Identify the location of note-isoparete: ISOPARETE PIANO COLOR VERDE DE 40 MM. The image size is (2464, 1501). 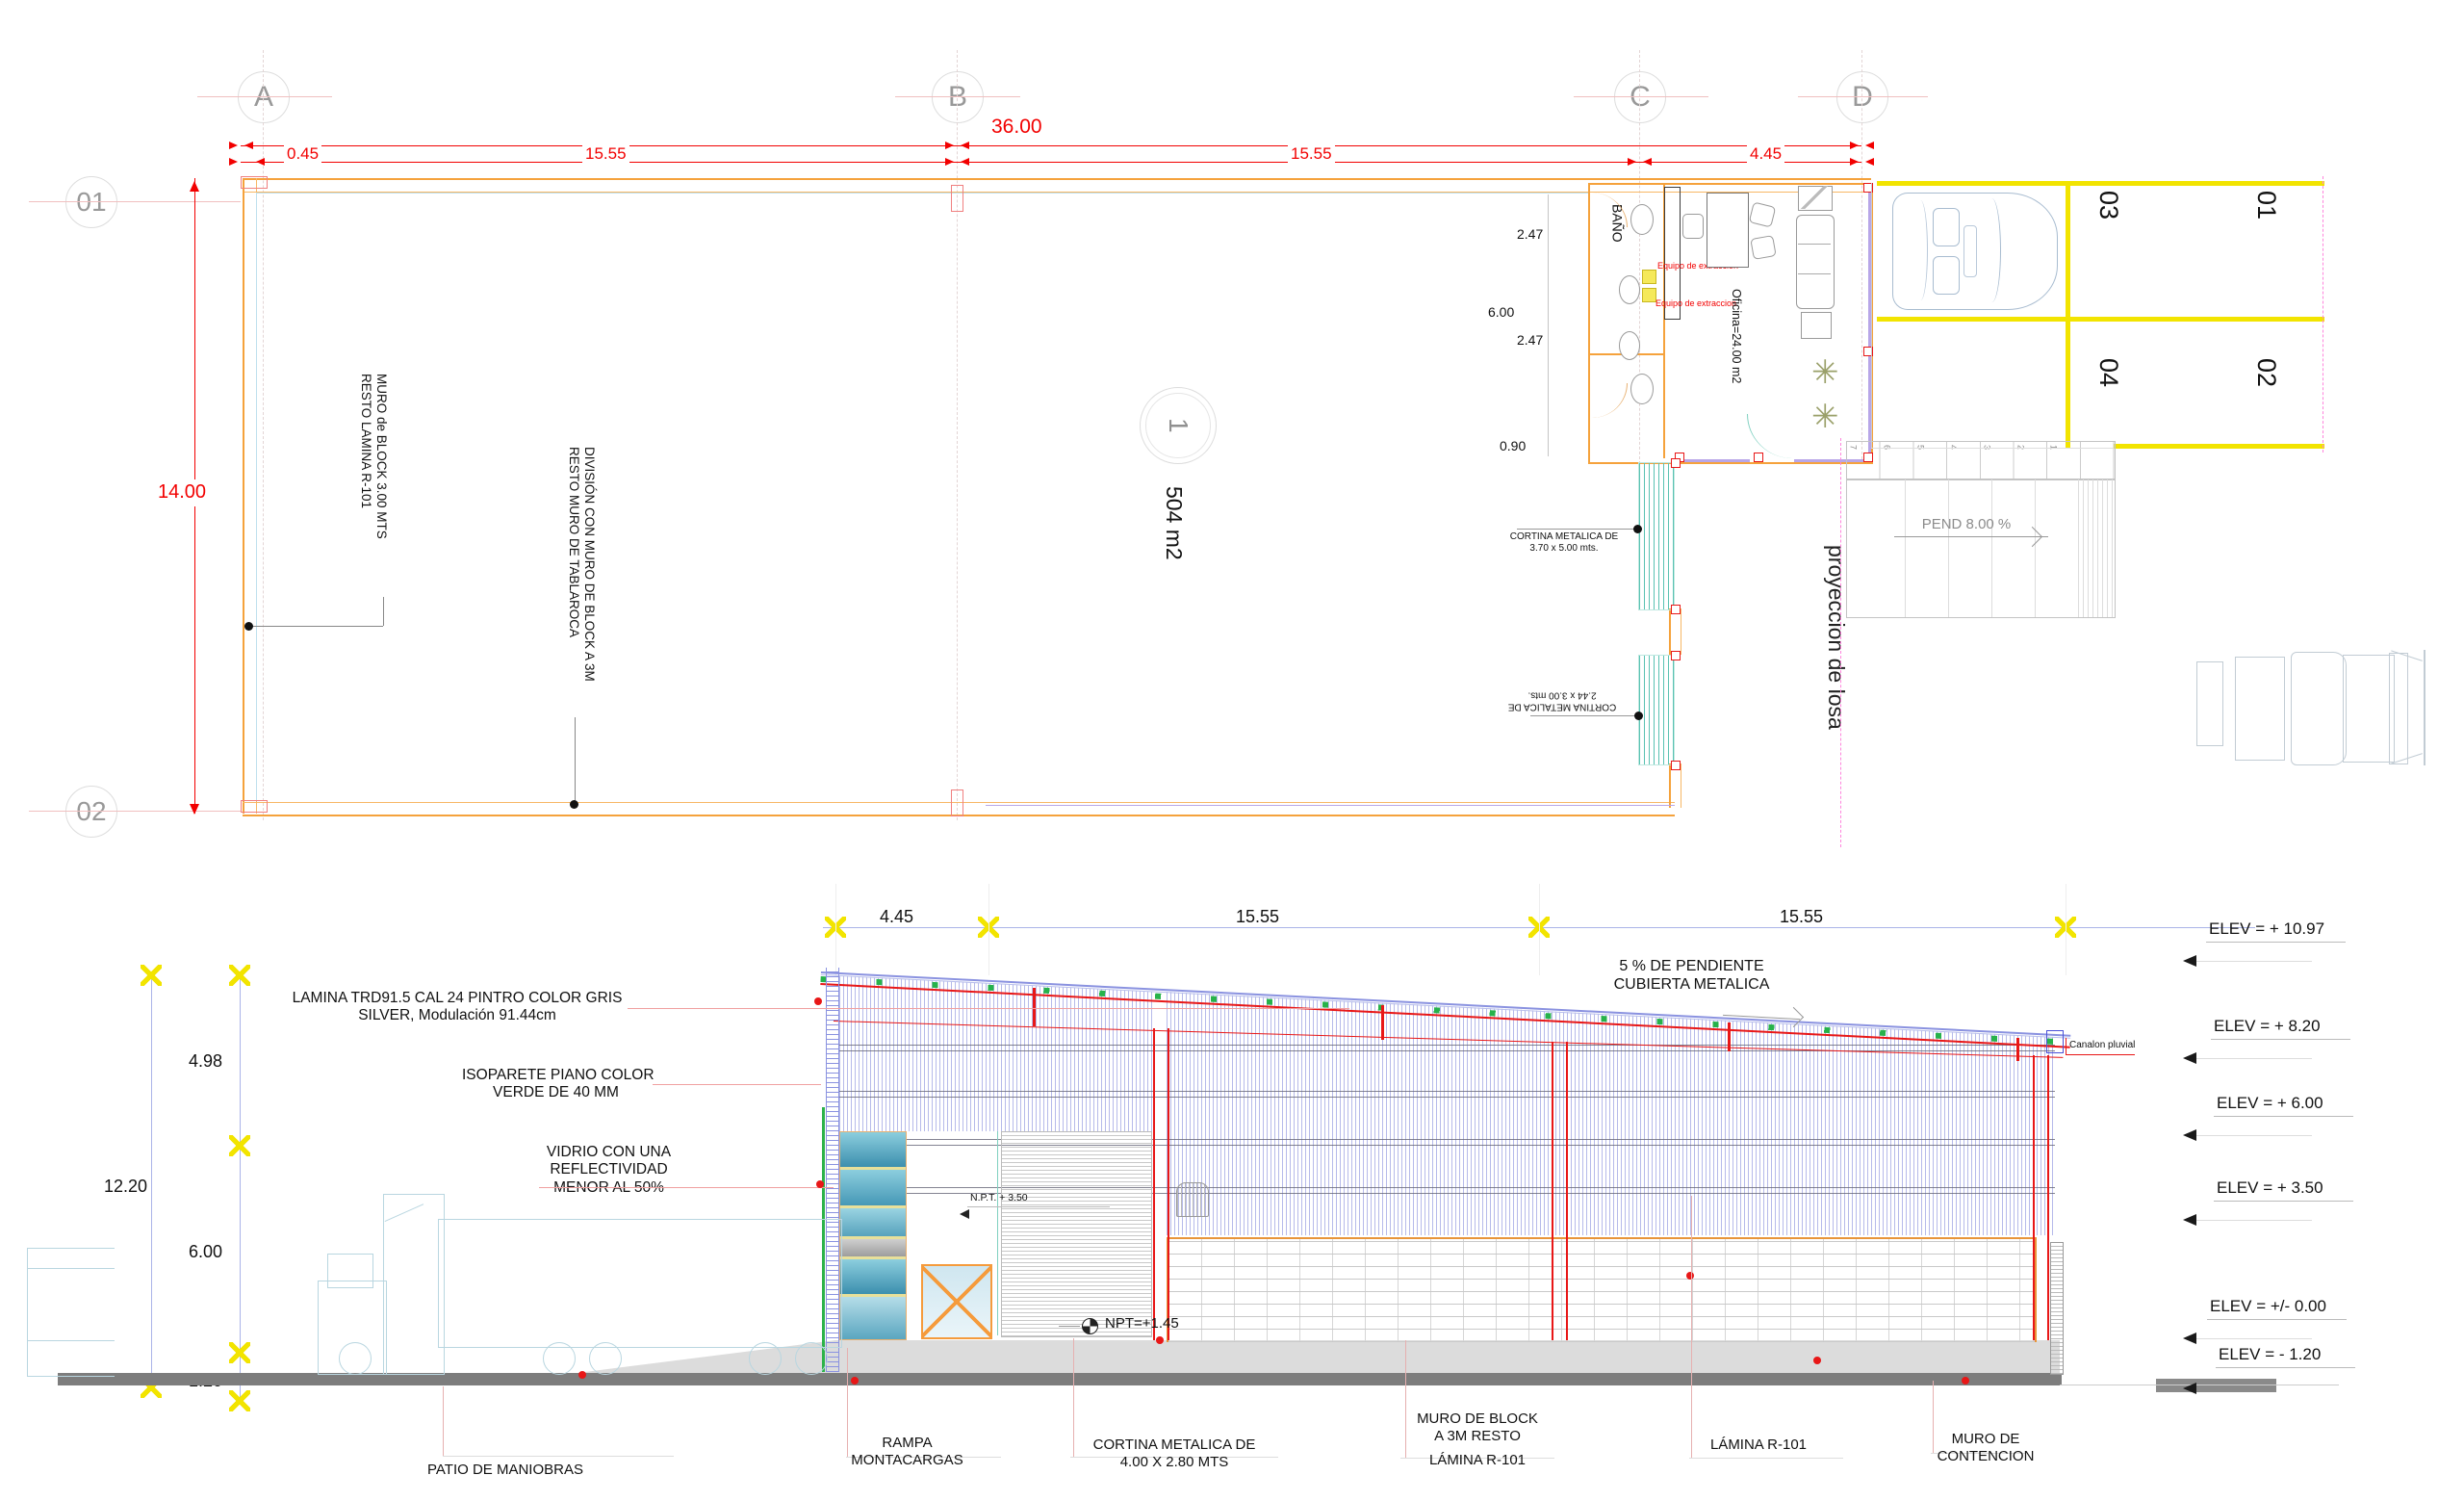
(558, 1084).